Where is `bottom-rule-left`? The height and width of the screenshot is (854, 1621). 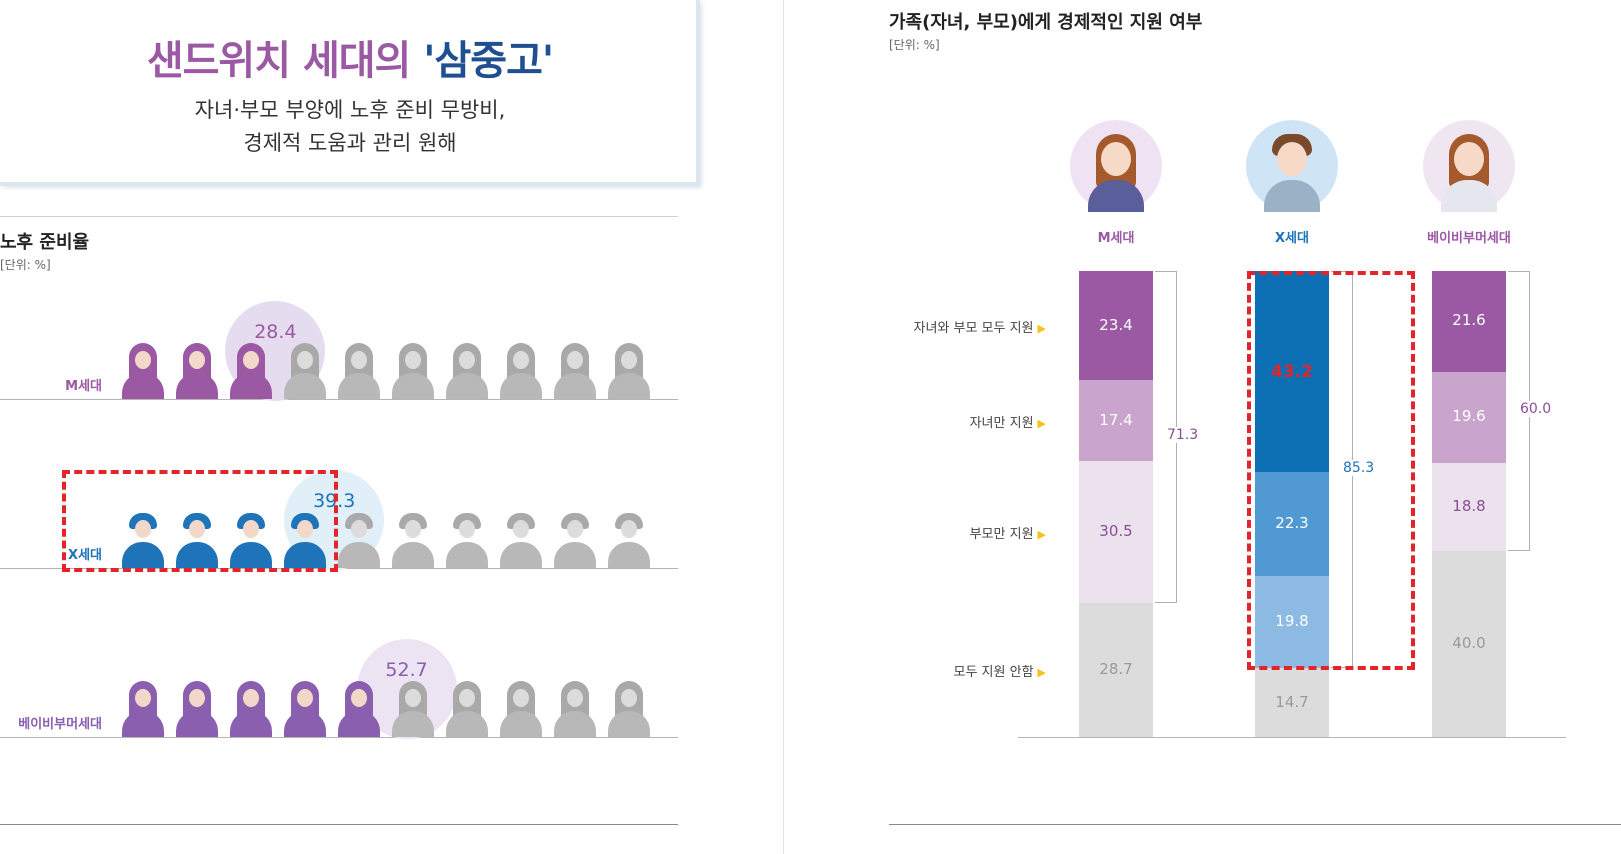 bottom-rule-left is located at coordinates (339, 824).